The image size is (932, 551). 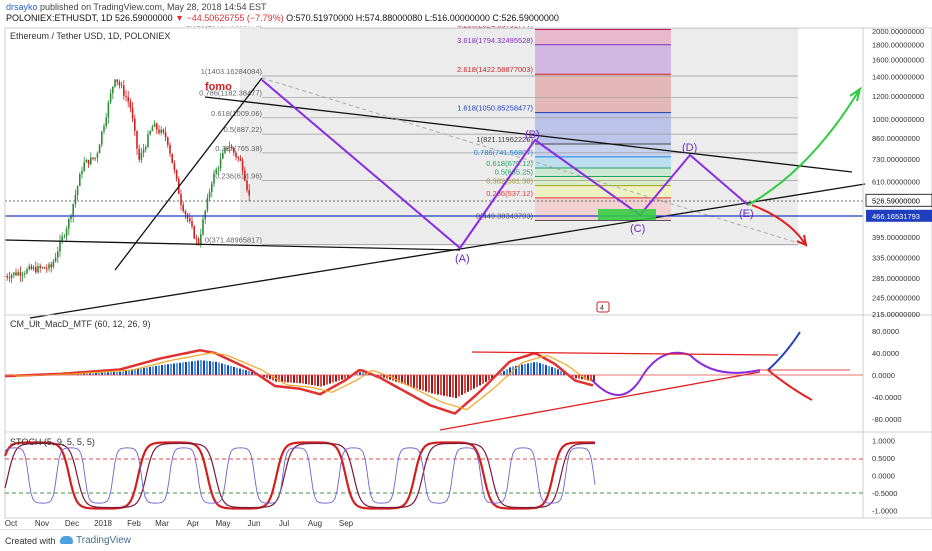 What do you see at coordinates (232, 71) in the screenshot?
I see `fib-level-label: 1(1403.16284084)` at bounding box center [232, 71].